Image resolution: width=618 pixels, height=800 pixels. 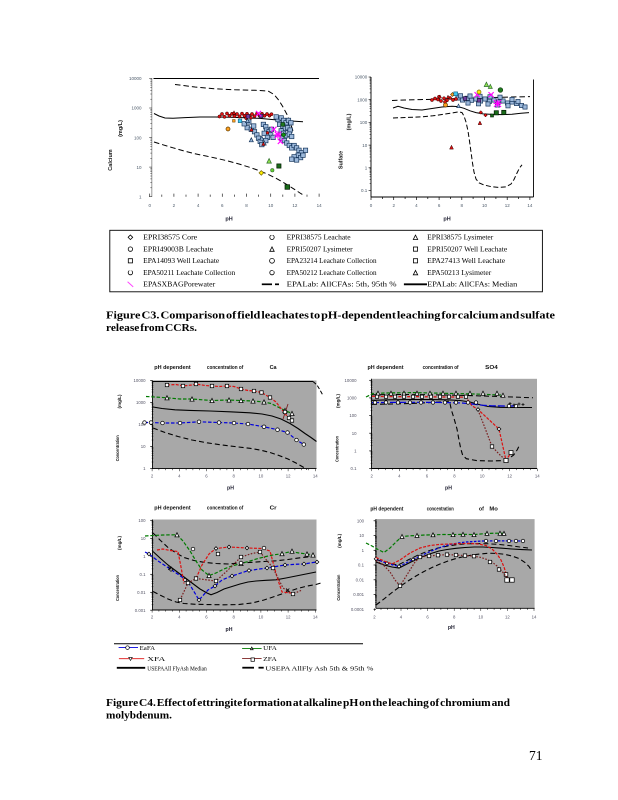 I want to click on svg-text: EPRI38575 Leachate, so click(x=319, y=238).